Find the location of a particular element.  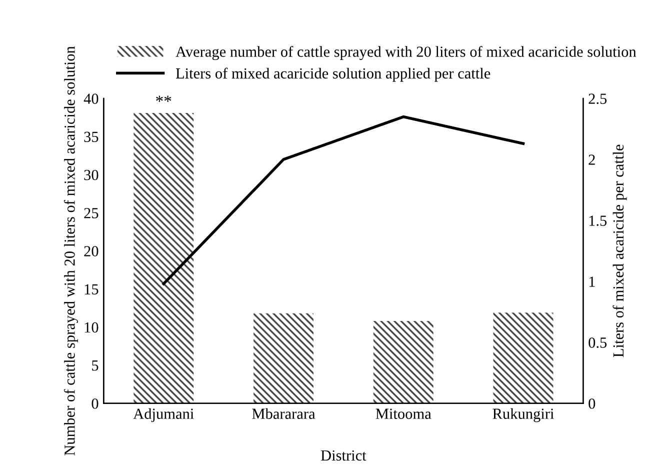

y2-tick-label: 0 is located at coordinates (592, 403).